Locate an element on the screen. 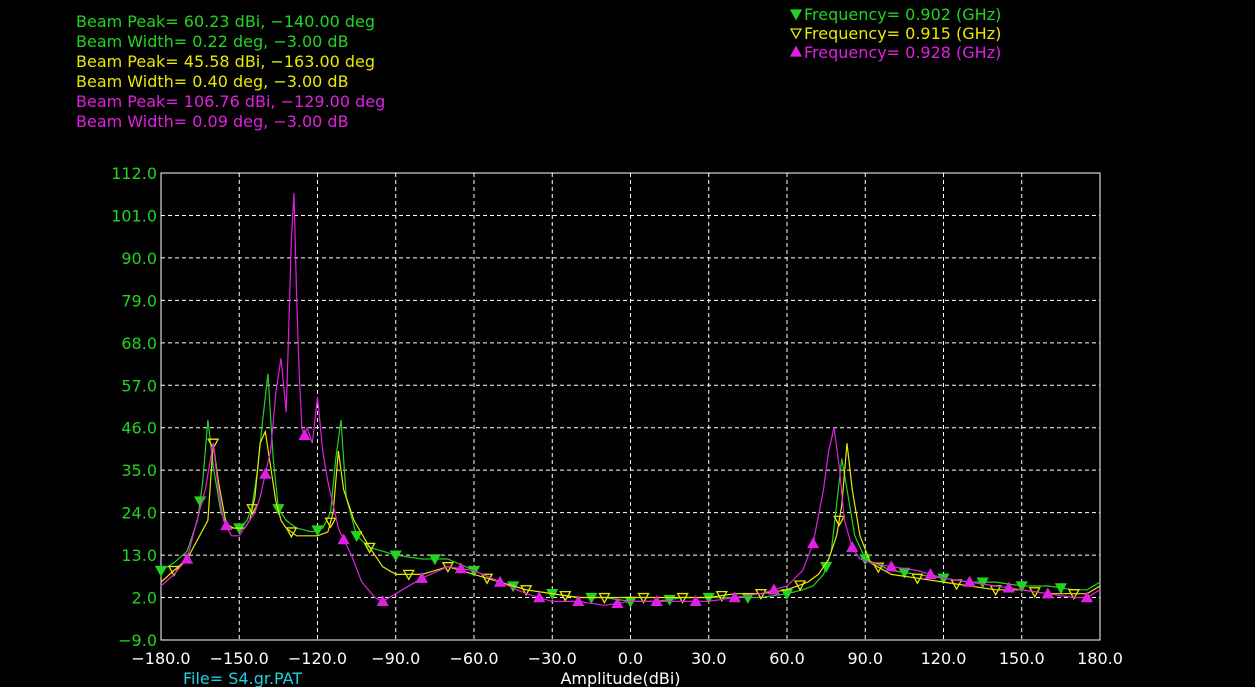 The height and width of the screenshot is (687, 1255). y-tick-label: 35.0 is located at coordinates (139, 470).